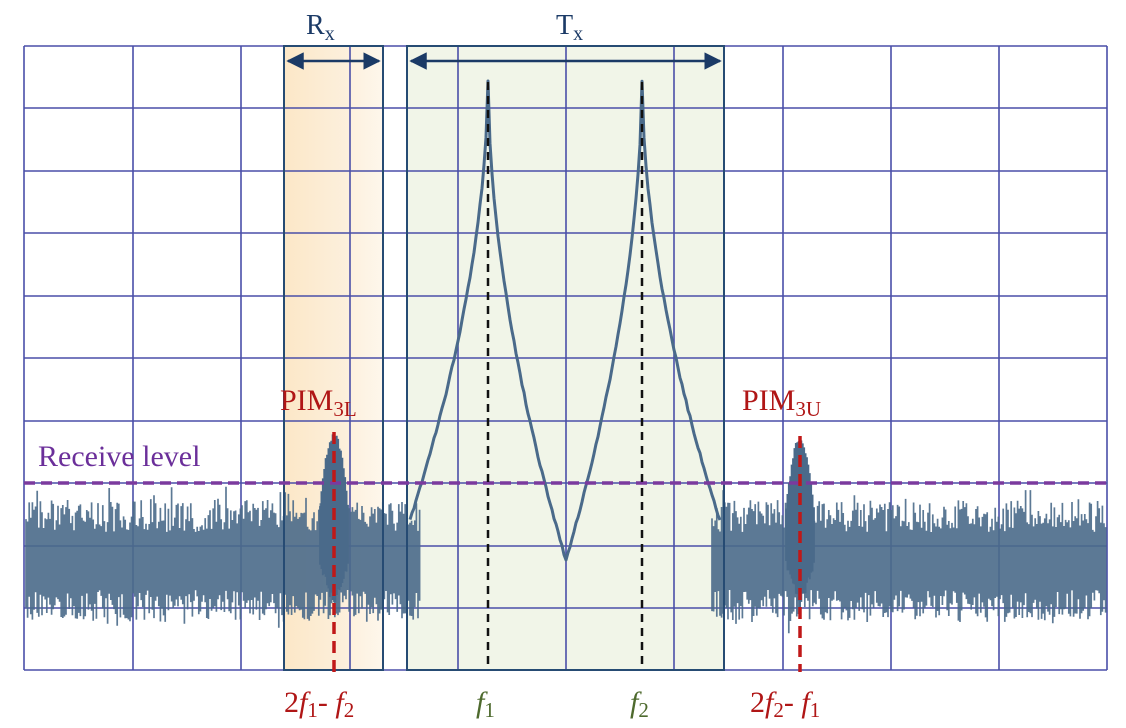 This screenshot has height=728, width=1126. Describe the element at coordinates (781, 402) in the screenshot. I see `pim3u-label: PIM3U` at that location.